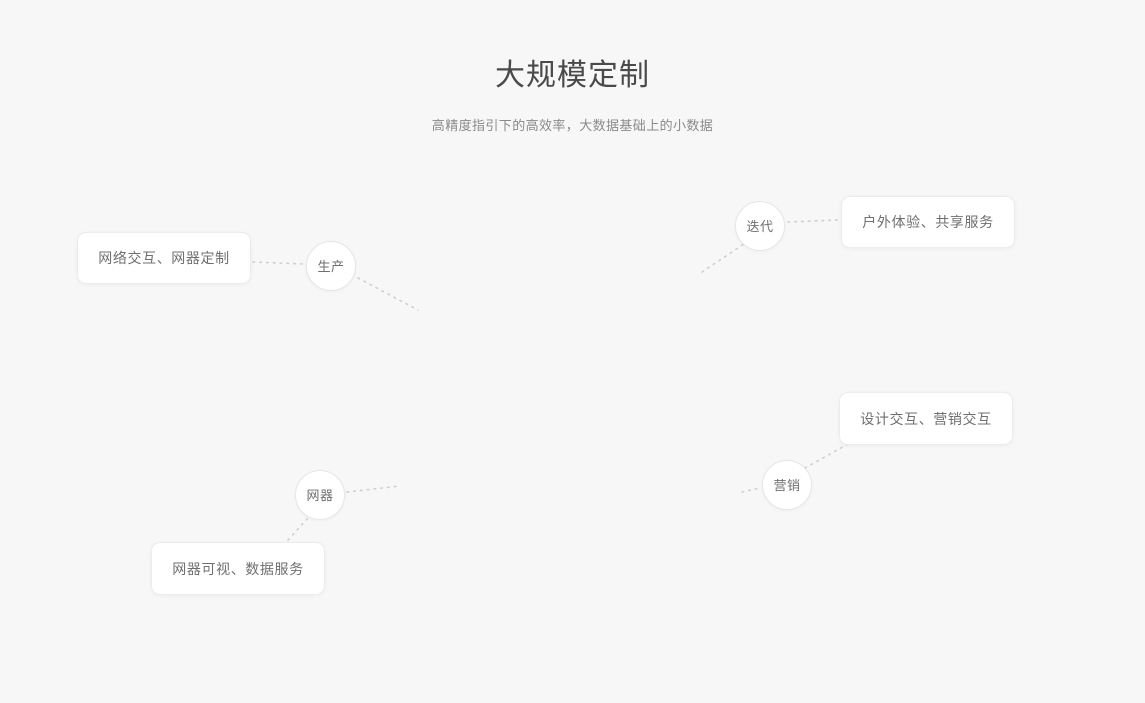  Describe the element at coordinates (298, 529) in the screenshot. I see `connector-box-to-device` at that location.